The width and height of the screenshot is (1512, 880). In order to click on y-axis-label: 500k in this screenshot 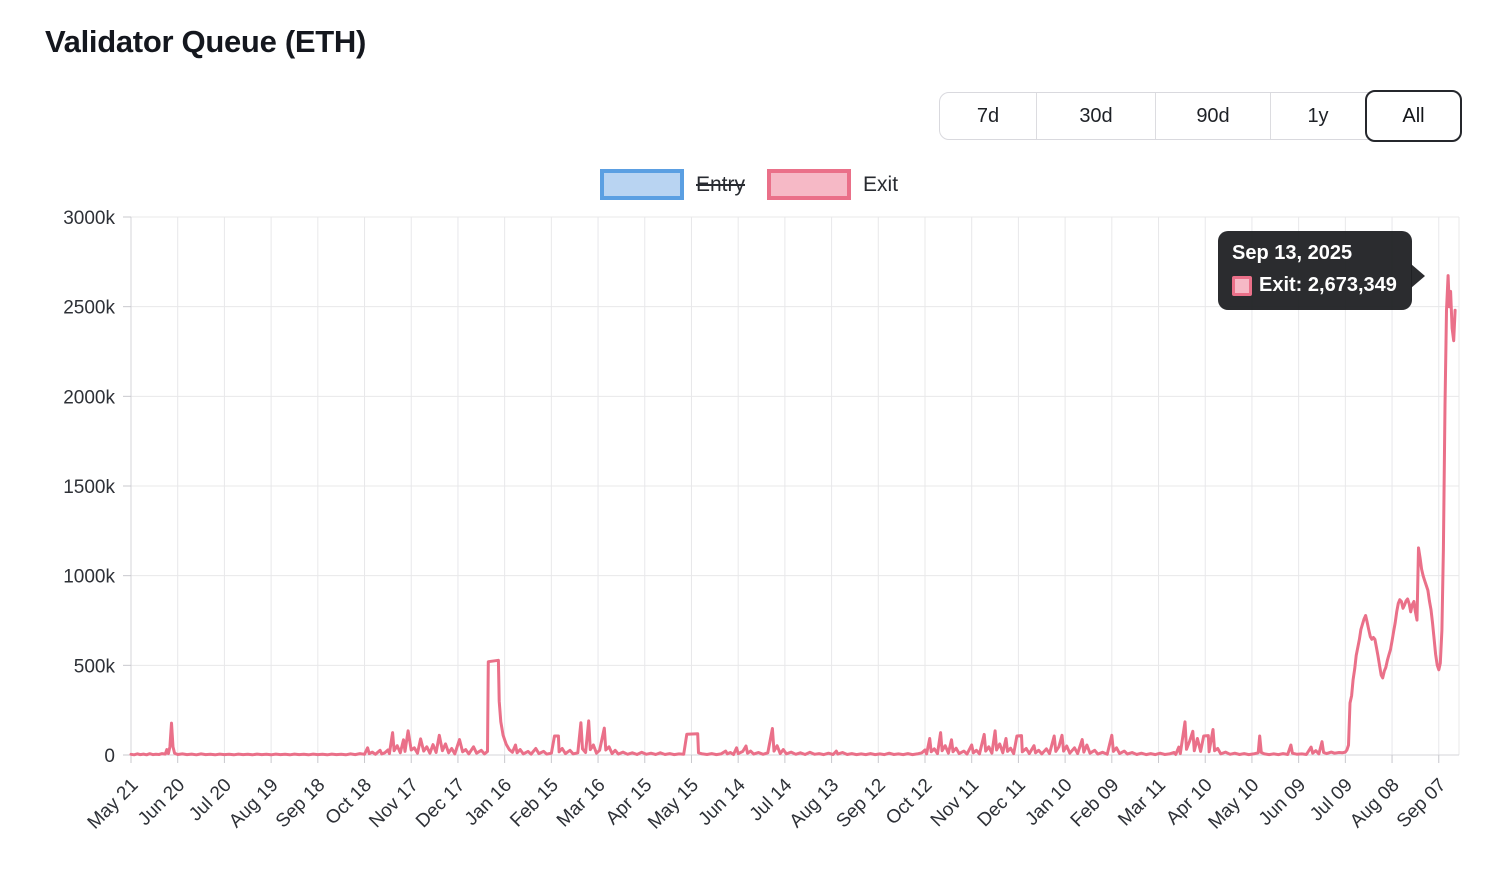, I will do `click(95, 666)`.